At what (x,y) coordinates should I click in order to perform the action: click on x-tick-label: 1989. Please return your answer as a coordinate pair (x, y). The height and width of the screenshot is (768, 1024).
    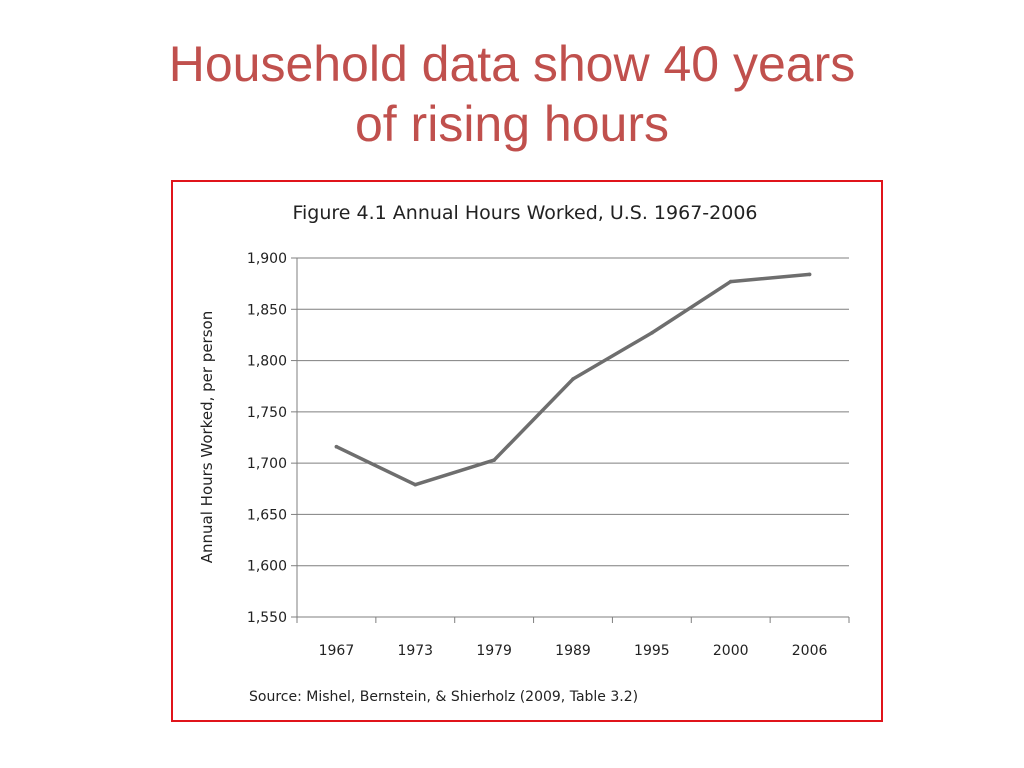
    Looking at the image, I should click on (573, 651).